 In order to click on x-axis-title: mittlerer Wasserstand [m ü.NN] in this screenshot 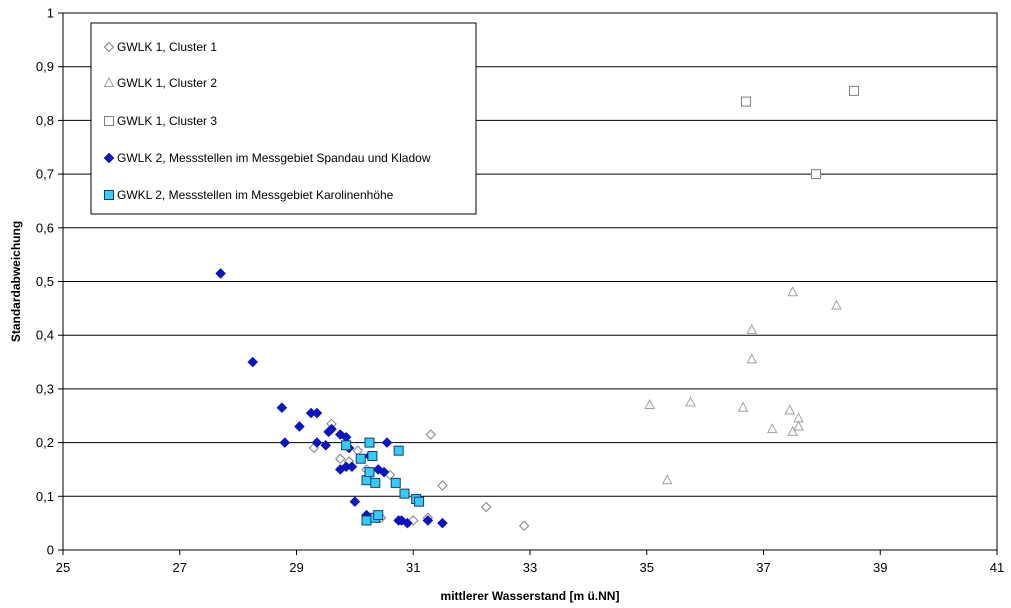, I will do `click(530, 596)`.